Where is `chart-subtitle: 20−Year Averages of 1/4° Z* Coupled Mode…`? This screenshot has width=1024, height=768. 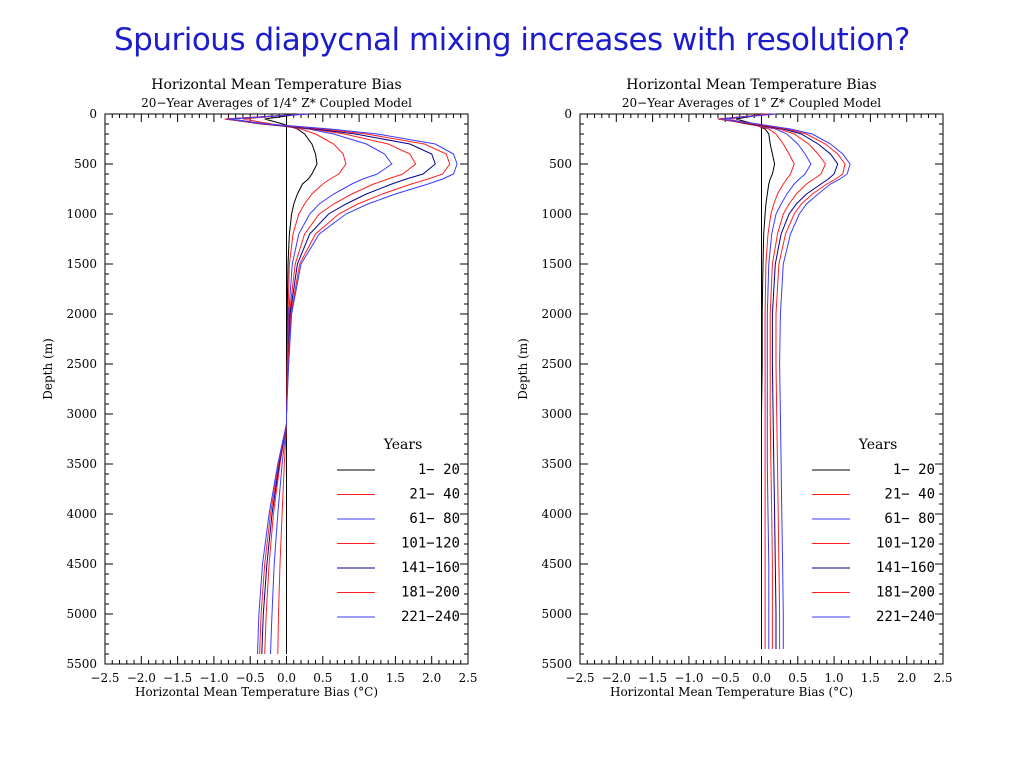 chart-subtitle: 20−Year Averages of 1/4° Z* Coupled Mode… is located at coordinates (276, 103).